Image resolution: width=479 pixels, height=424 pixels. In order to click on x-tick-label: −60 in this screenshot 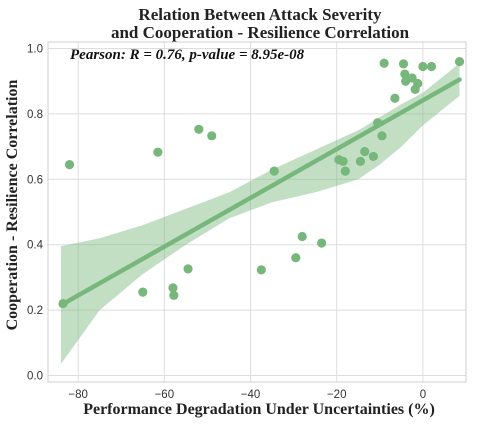, I will do `click(165, 395)`.